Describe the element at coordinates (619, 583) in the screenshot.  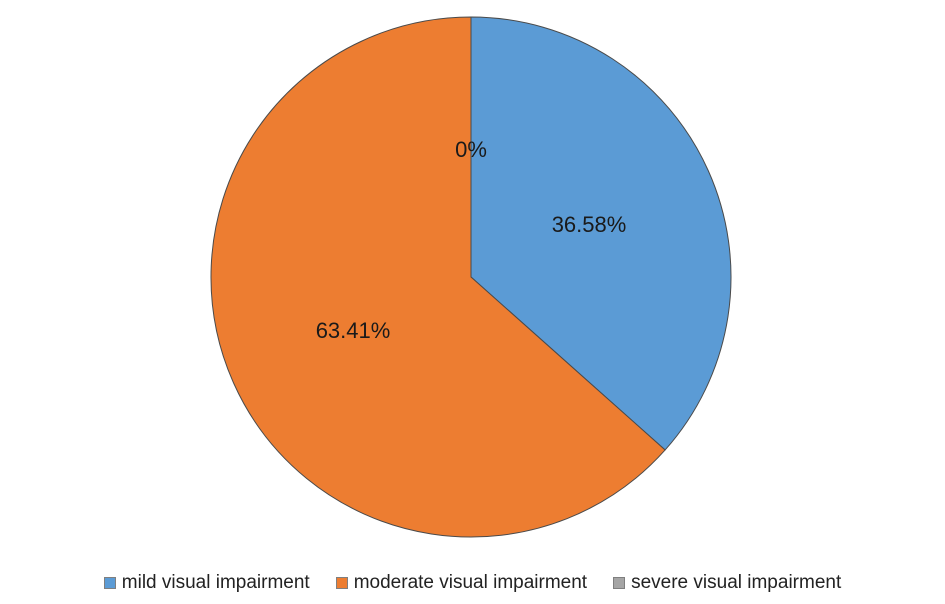
I see `legend-swatch-severe` at that location.